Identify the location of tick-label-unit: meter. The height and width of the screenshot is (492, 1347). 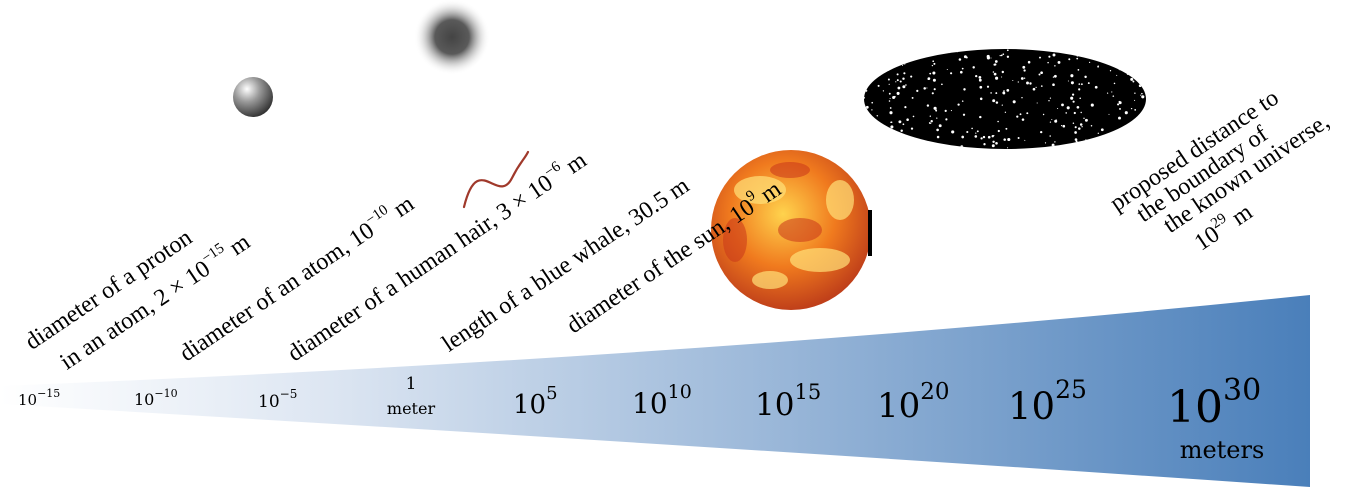
(411, 408).